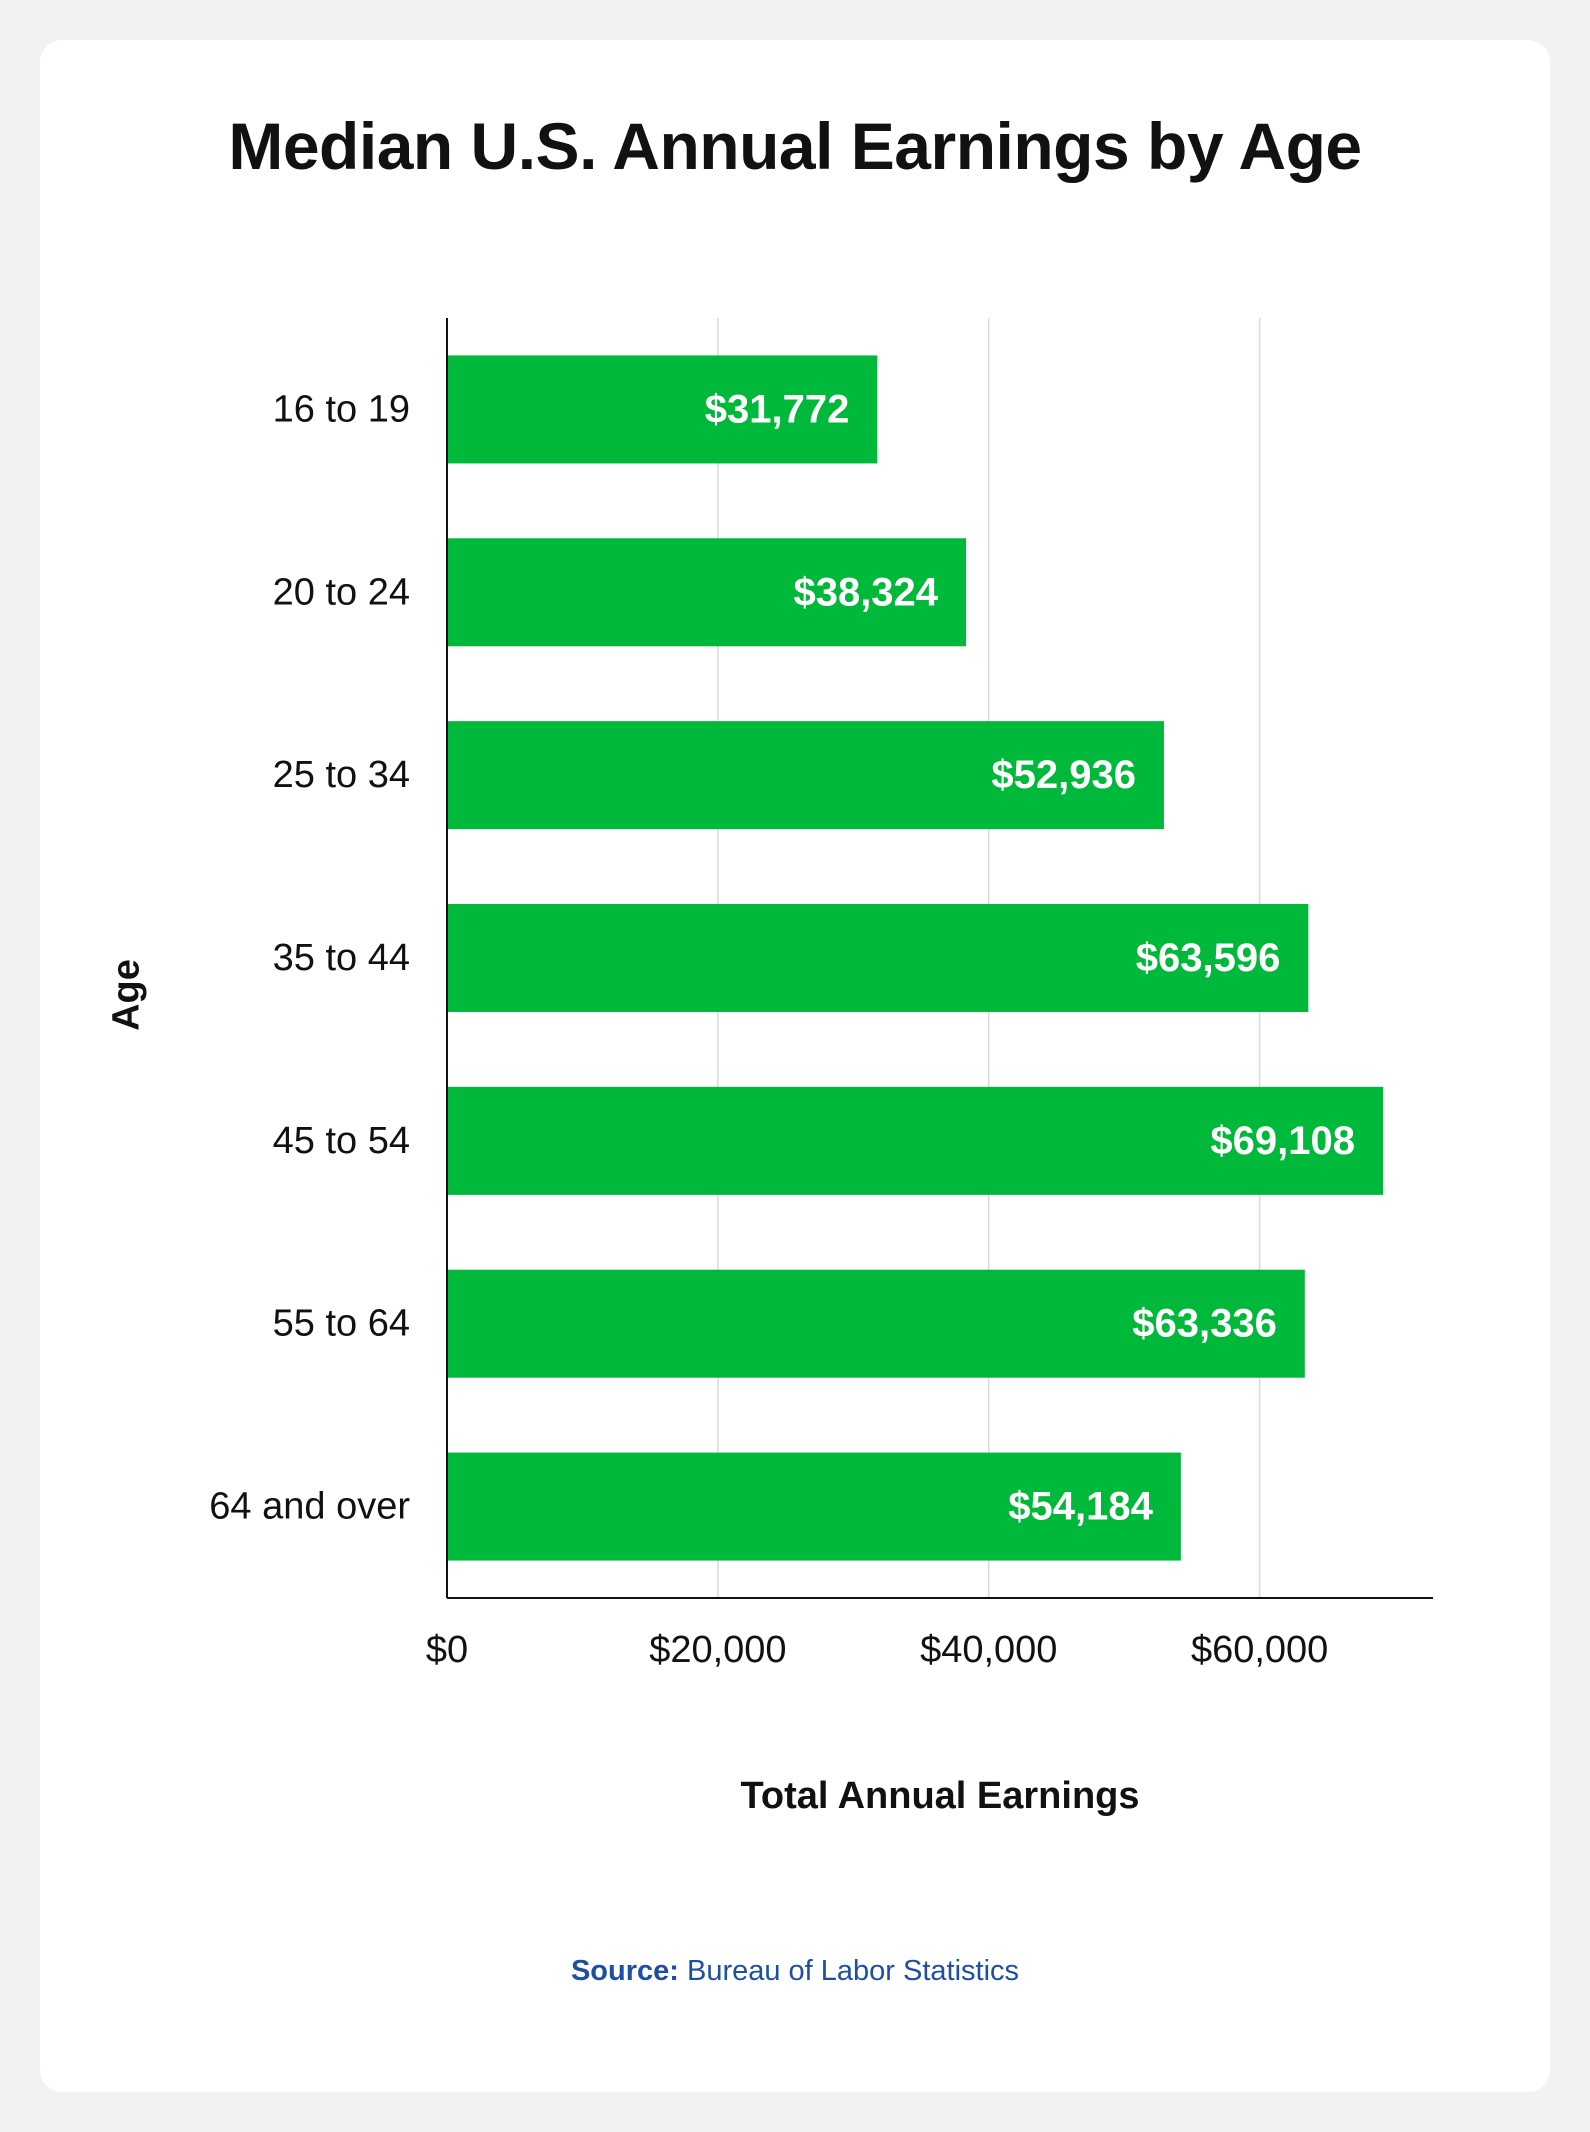 The height and width of the screenshot is (2132, 1590). Describe the element at coordinates (795, 146) in the screenshot. I see `chart-title: Median U.S. Annual Earnings by Age` at that location.